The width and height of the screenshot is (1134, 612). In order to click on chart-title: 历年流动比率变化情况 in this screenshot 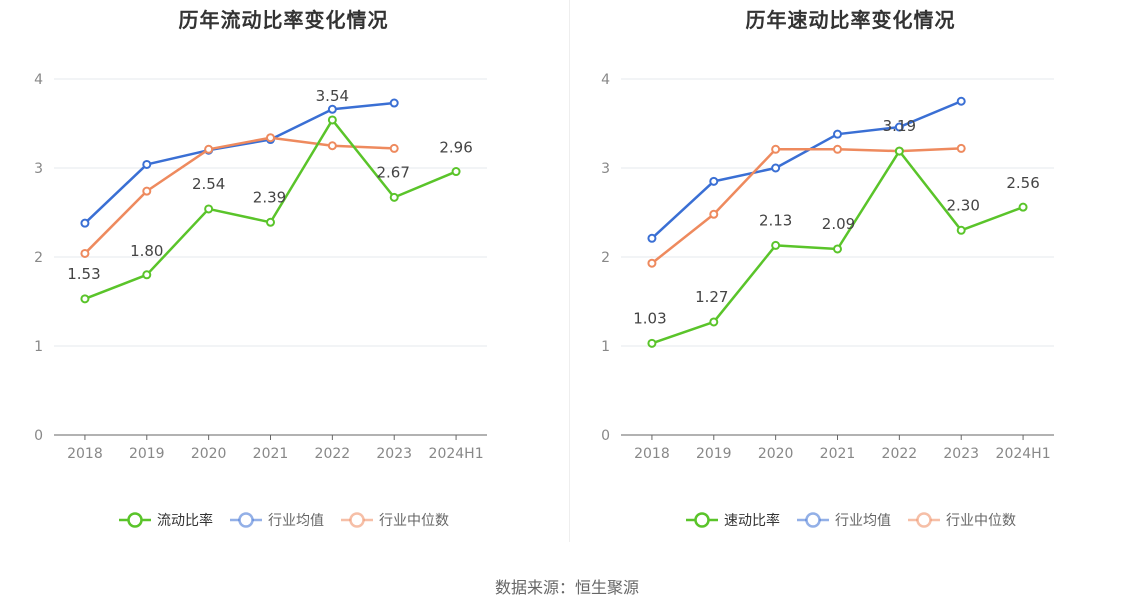, I will do `click(283, 20)`.